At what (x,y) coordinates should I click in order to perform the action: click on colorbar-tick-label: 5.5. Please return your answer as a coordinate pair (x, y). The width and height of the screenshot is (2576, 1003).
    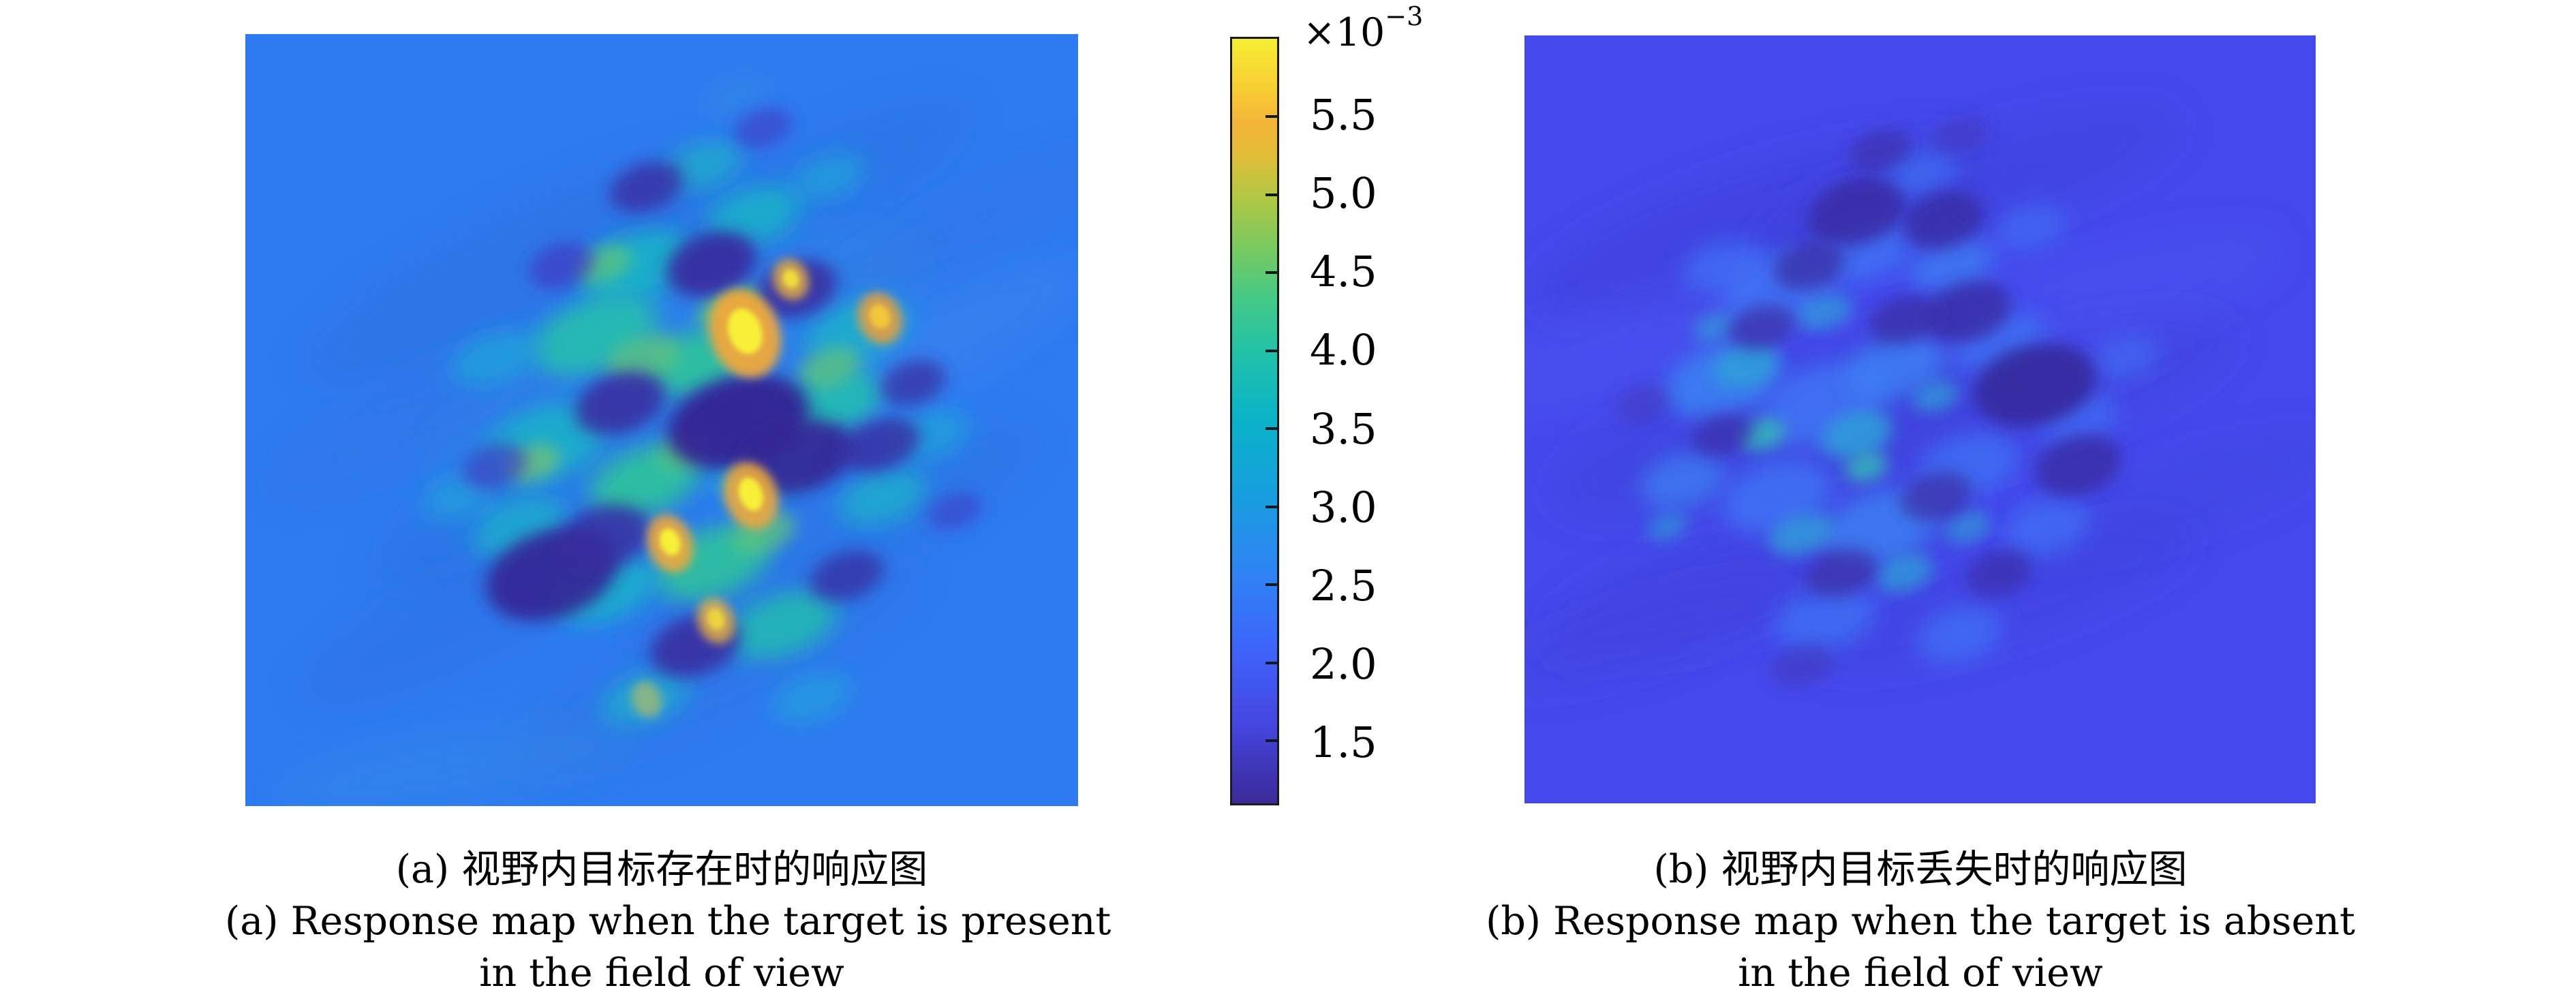
    Looking at the image, I should click on (1343, 115).